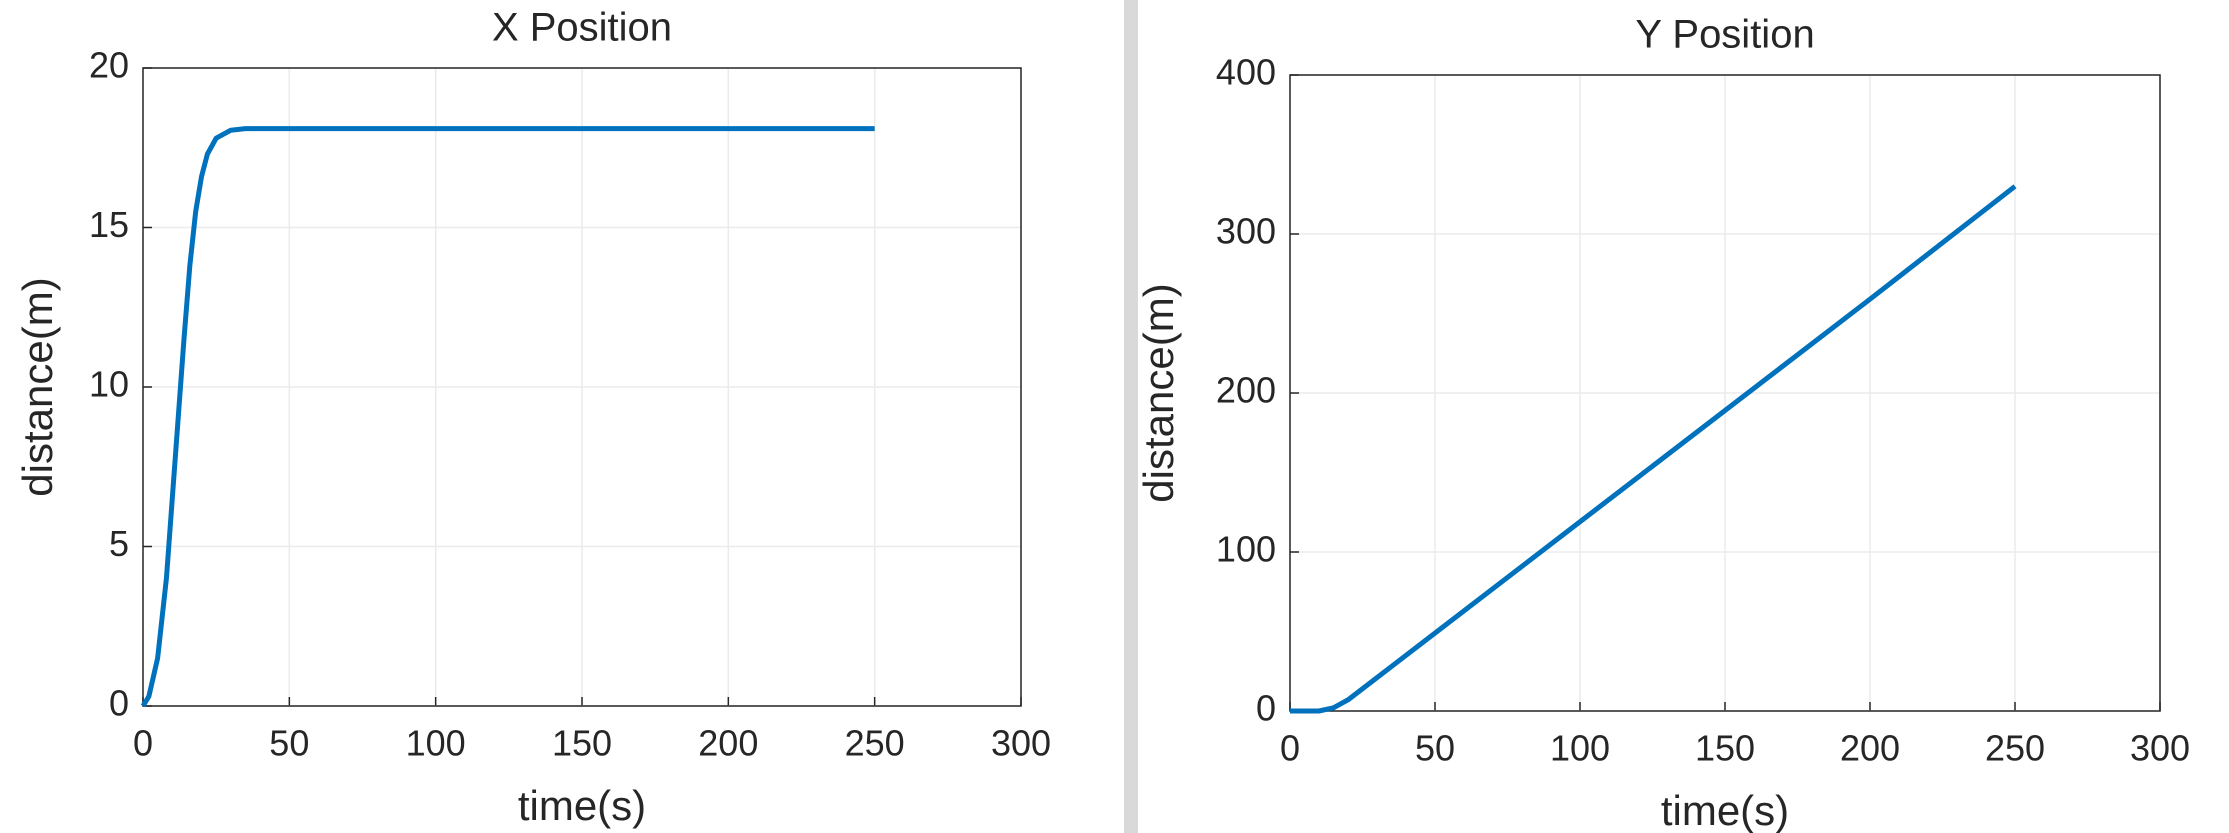 Image resolution: width=2229 pixels, height=833 pixels. I want to click on chart-title: X Position, so click(582, 28).